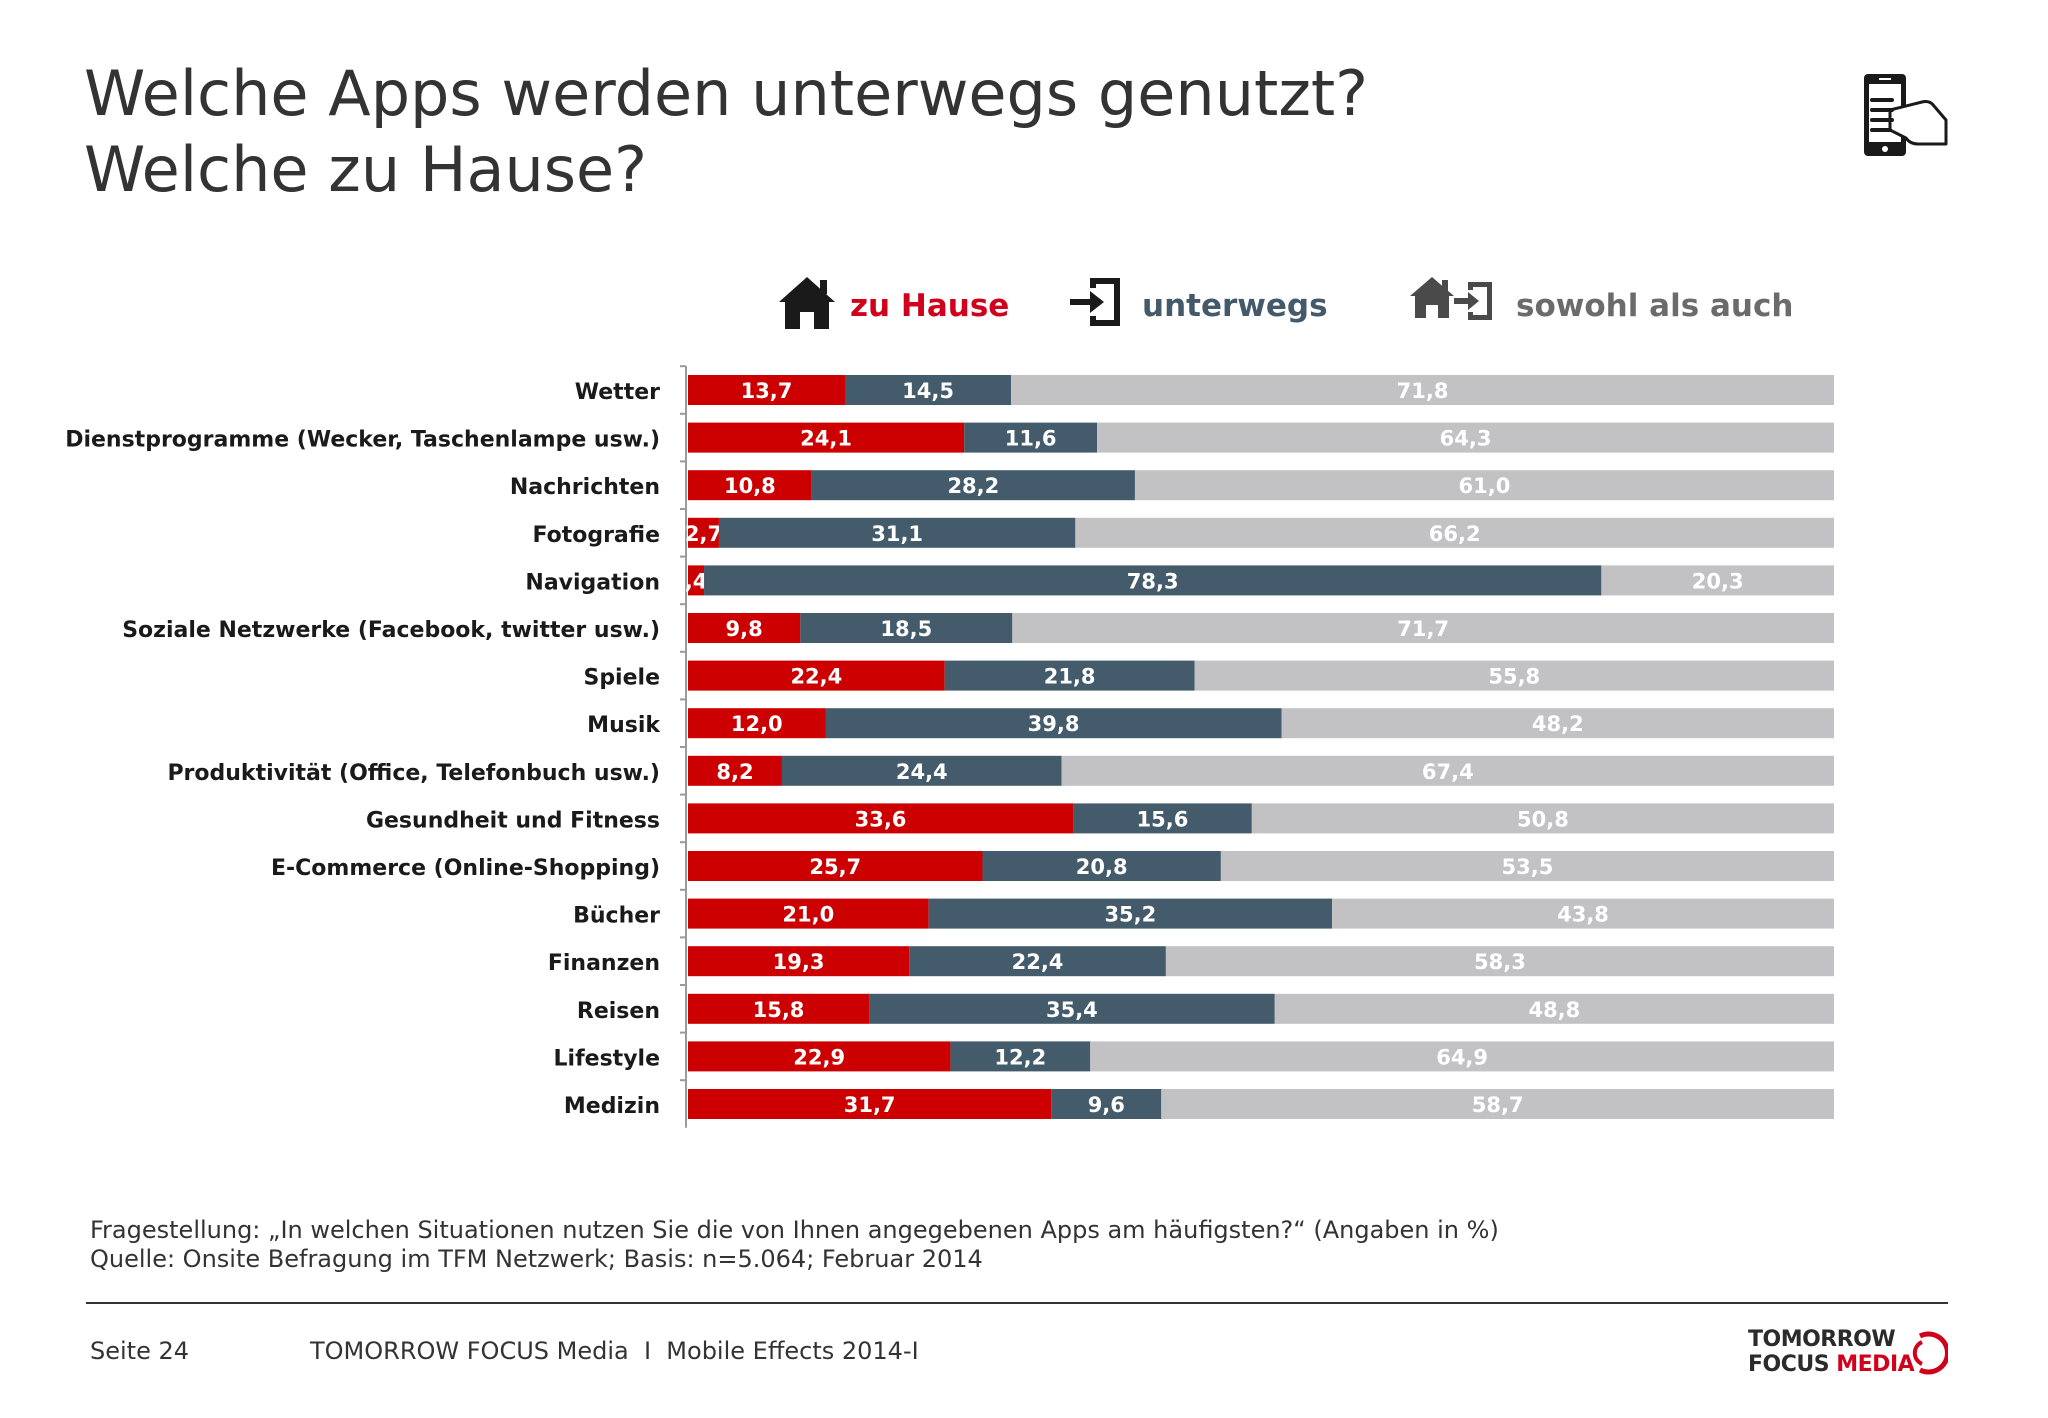 The image size is (2048, 1418). What do you see at coordinates (1095, 302) in the screenshot?
I see `enter-door-icon` at bounding box center [1095, 302].